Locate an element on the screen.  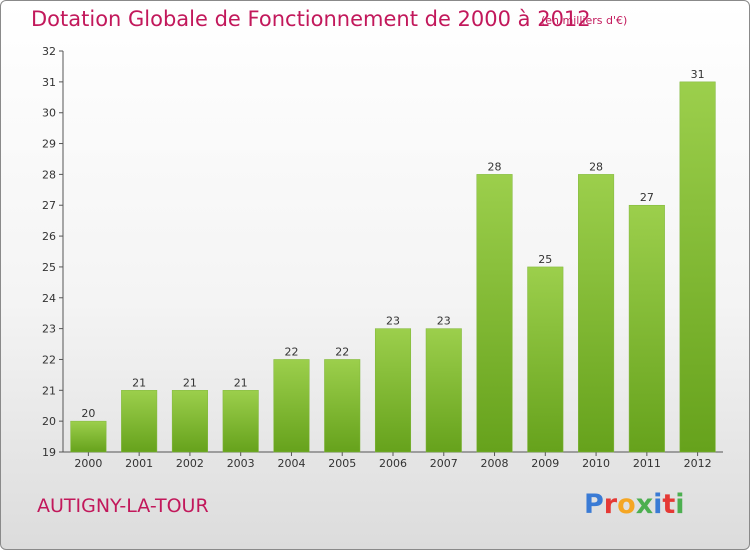
y-tick-label: 24 is located at coordinates (49, 298).